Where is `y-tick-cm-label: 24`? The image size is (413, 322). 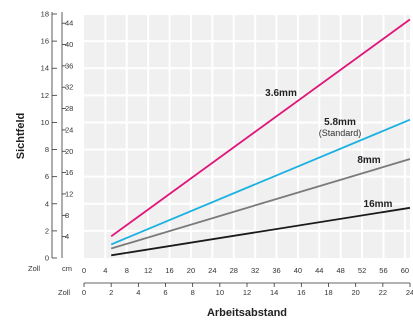
y-tick-cm-label: 24 is located at coordinates (69, 129).